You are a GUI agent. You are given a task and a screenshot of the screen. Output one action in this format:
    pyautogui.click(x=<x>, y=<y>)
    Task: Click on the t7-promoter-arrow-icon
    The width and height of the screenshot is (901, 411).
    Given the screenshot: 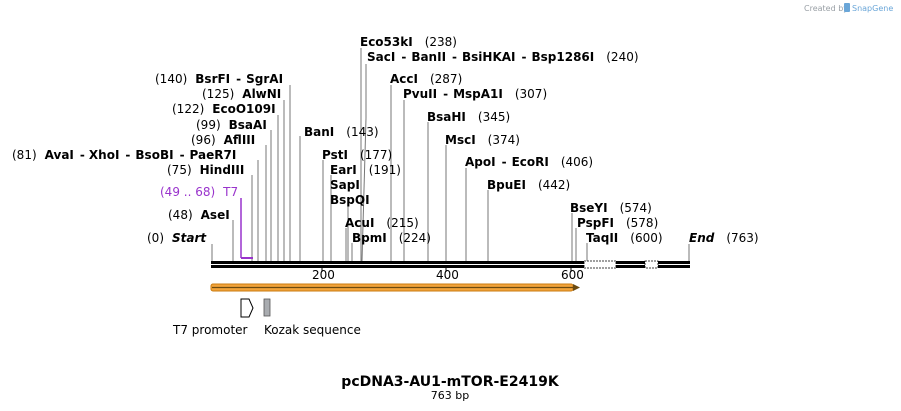 What is the action you would take?
    pyautogui.click(x=247, y=308)
    